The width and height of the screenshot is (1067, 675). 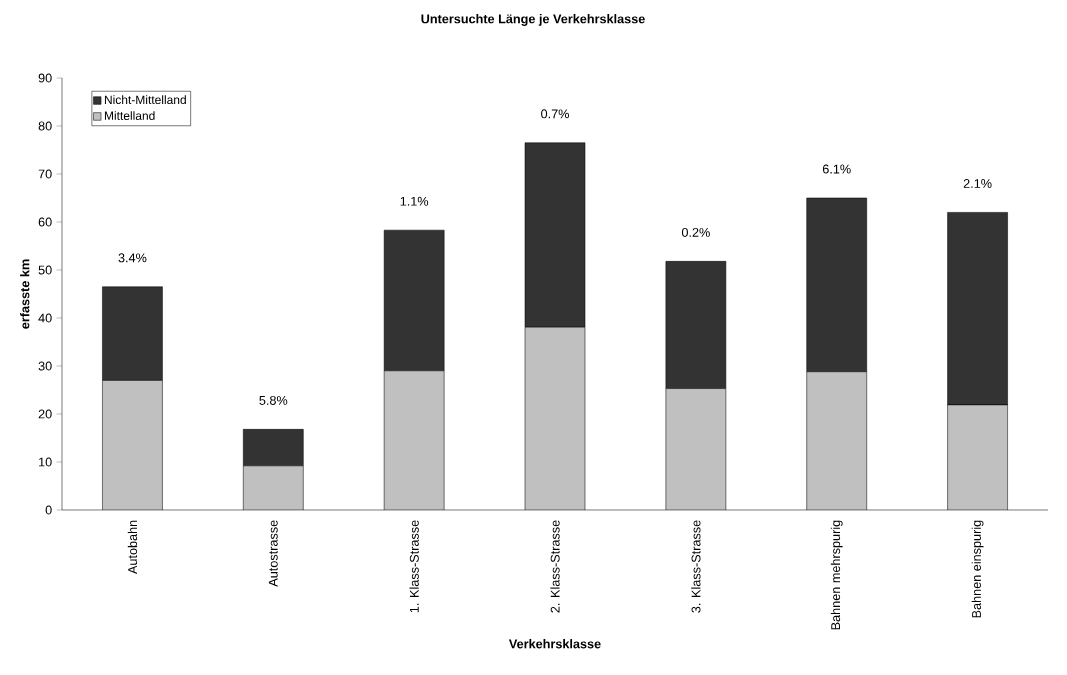 What do you see at coordinates (25, 294) in the screenshot?
I see `y-axis-title: erfasste km` at bounding box center [25, 294].